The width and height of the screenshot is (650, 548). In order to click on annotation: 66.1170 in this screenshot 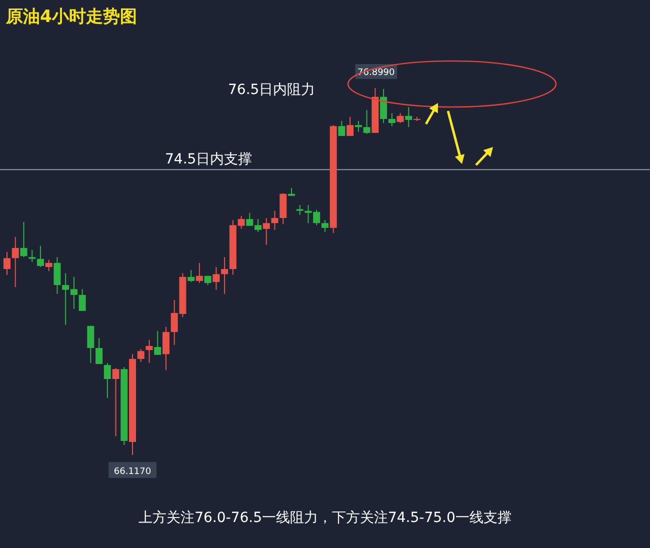, I will do `click(133, 472)`.